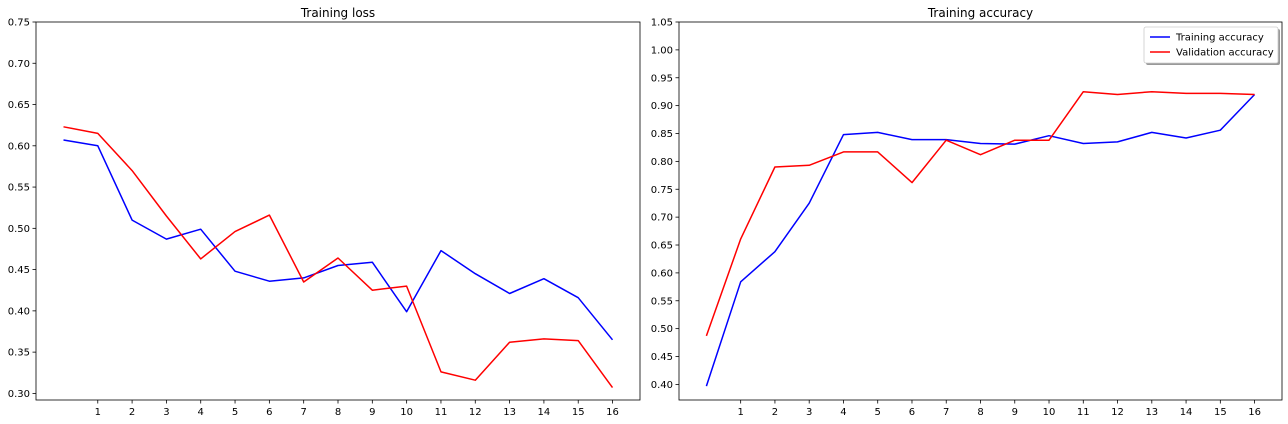 The image size is (1288, 424). Describe the element at coordinates (662, 78) in the screenshot. I see `y-tick-label: 0.95` at that location.